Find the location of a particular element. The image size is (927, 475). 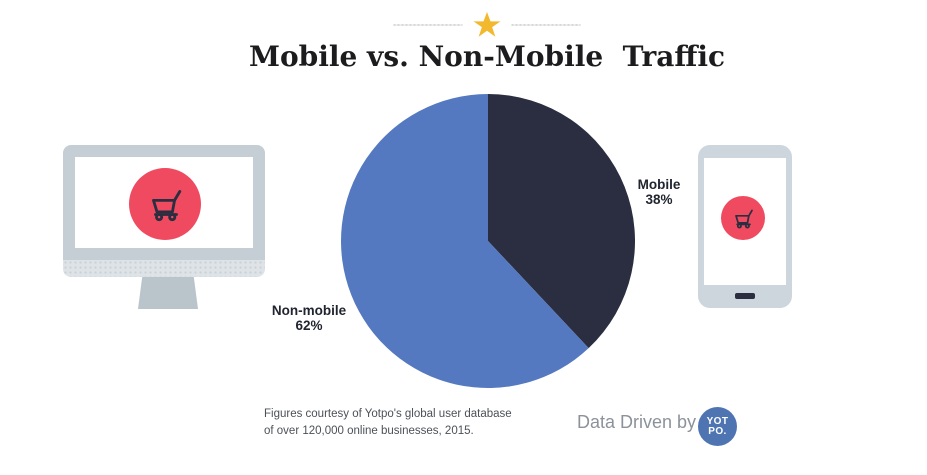

cart-badge-desktop is located at coordinates (165, 204).